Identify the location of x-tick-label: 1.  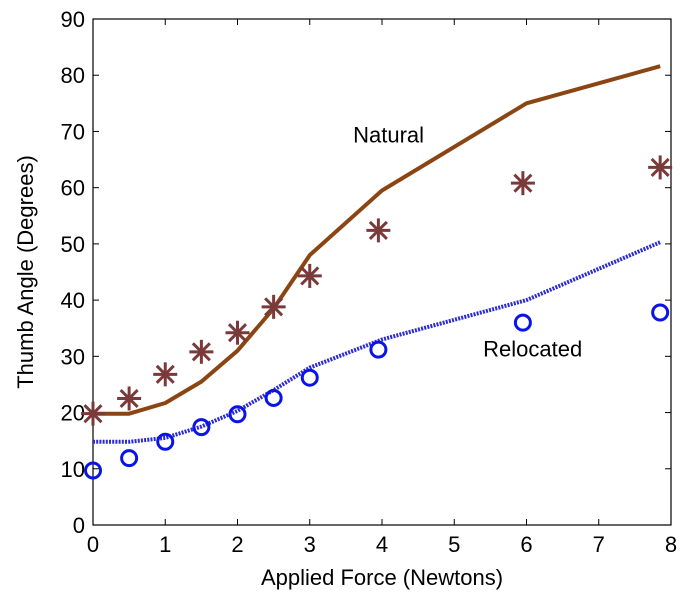
(165, 544).